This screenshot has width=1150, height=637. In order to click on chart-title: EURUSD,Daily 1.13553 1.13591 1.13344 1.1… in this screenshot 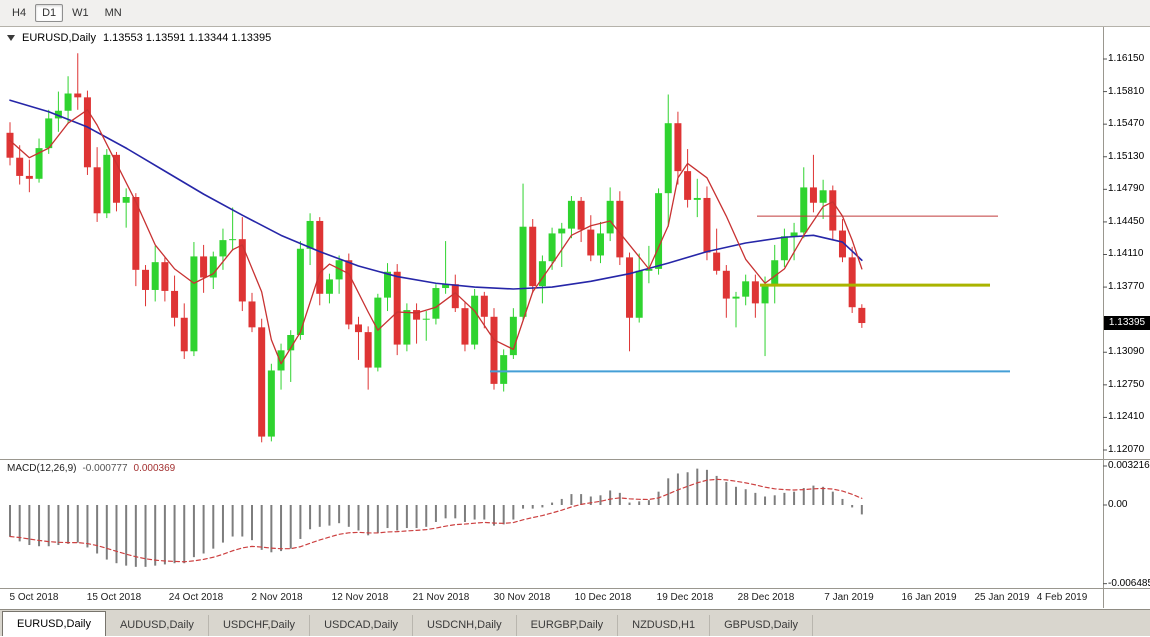, I will do `click(139, 38)`.